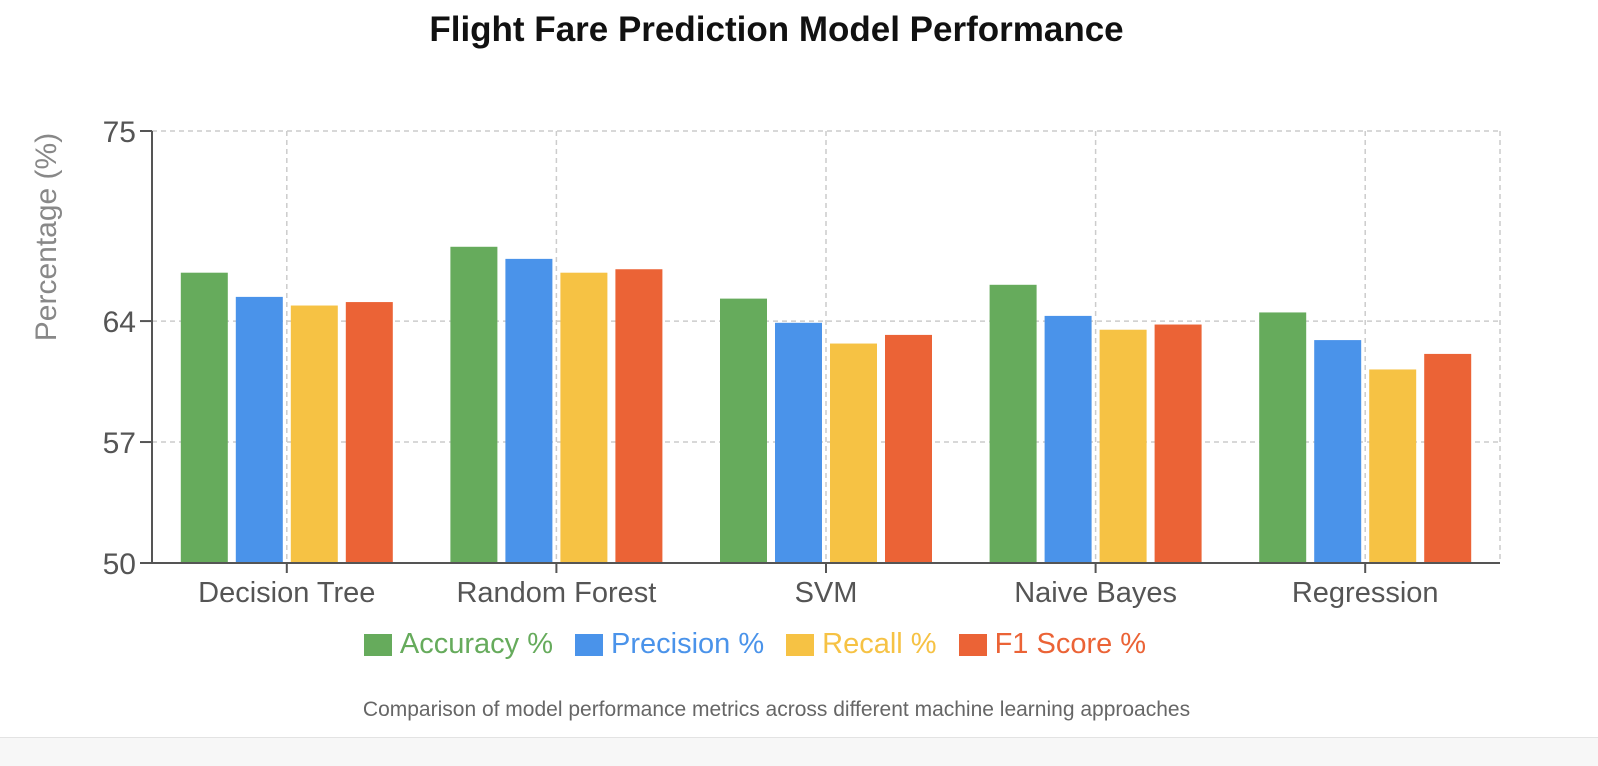  I want to click on legend: Accuracy % Precision % Recall % F1 Score %, so click(755, 644).